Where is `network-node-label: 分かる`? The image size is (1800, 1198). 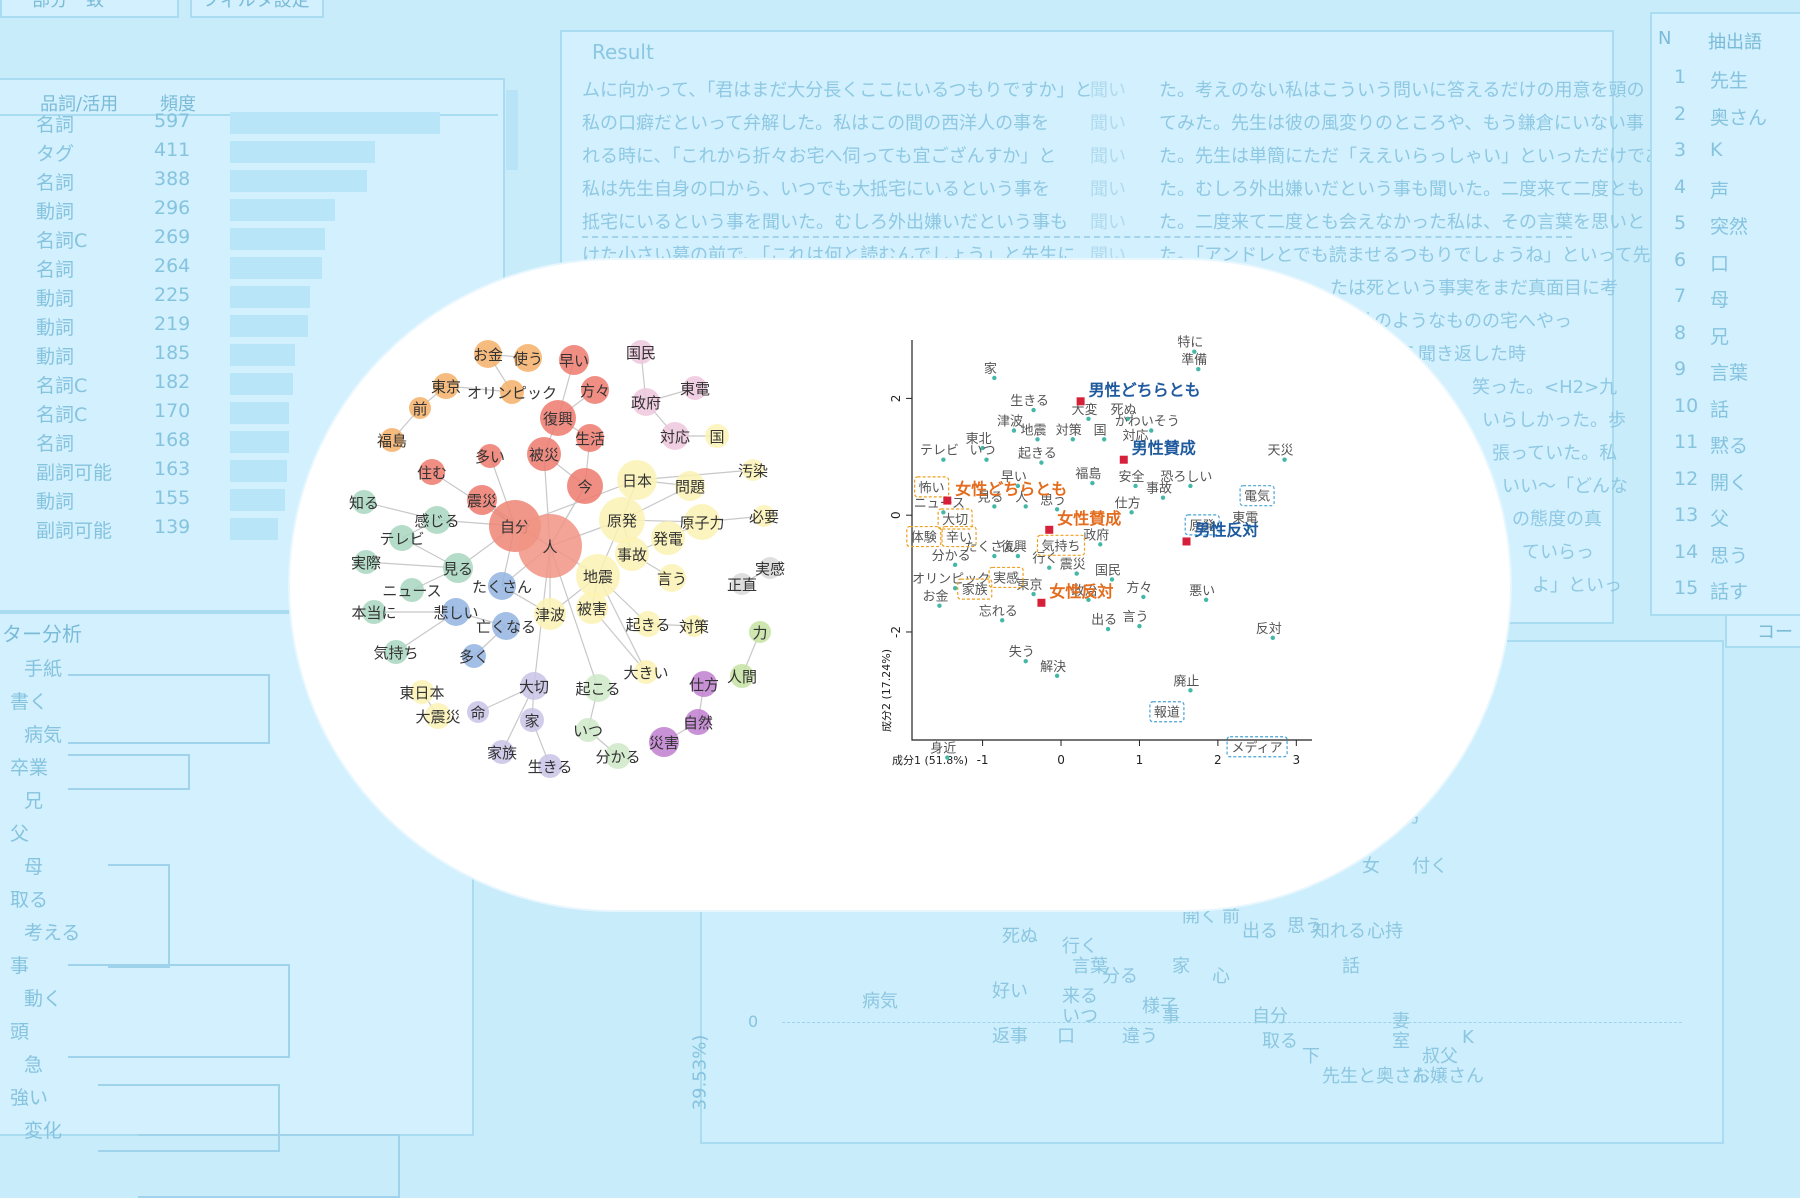 network-node-label: 分かる is located at coordinates (617, 757).